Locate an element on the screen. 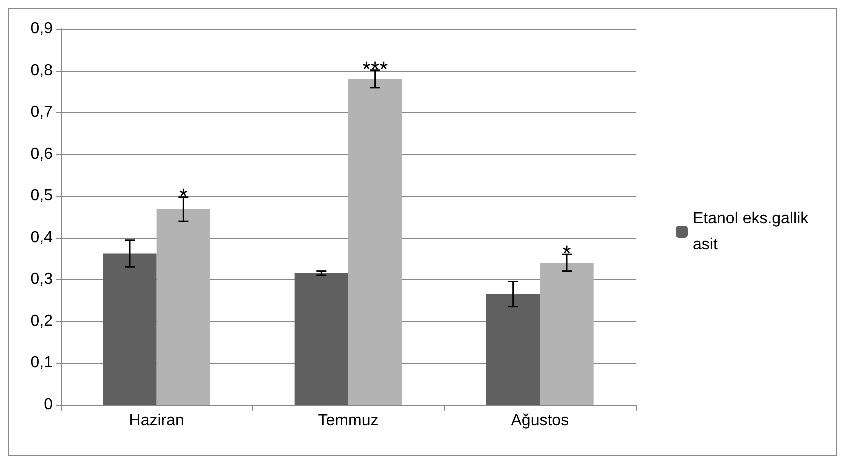 This screenshot has width=847, height=466. y-tick-label: 0,4 is located at coordinates (42, 237).